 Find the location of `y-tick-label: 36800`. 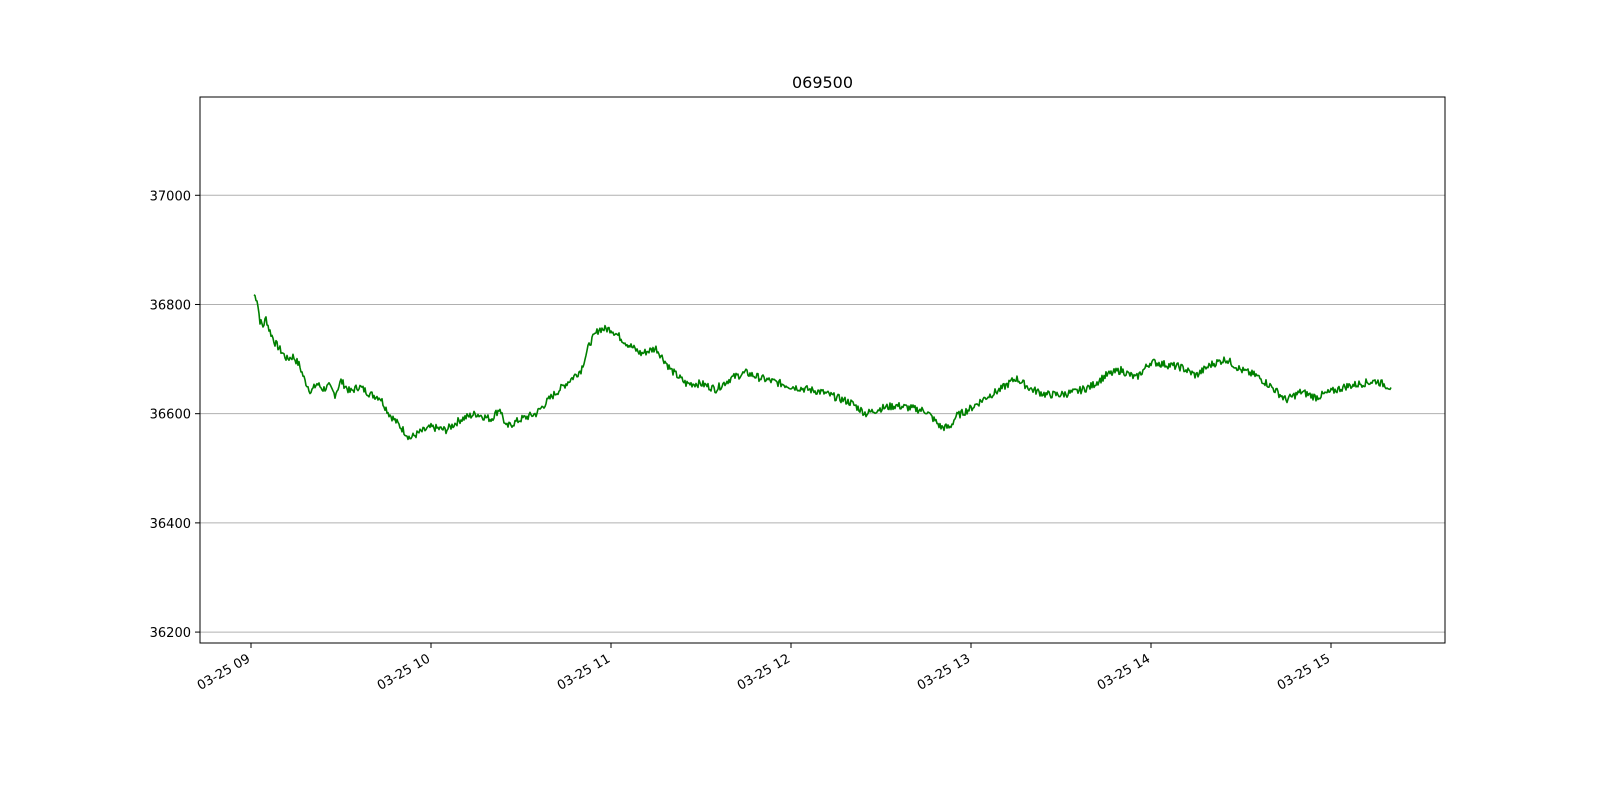

y-tick-label: 36800 is located at coordinates (170, 305).